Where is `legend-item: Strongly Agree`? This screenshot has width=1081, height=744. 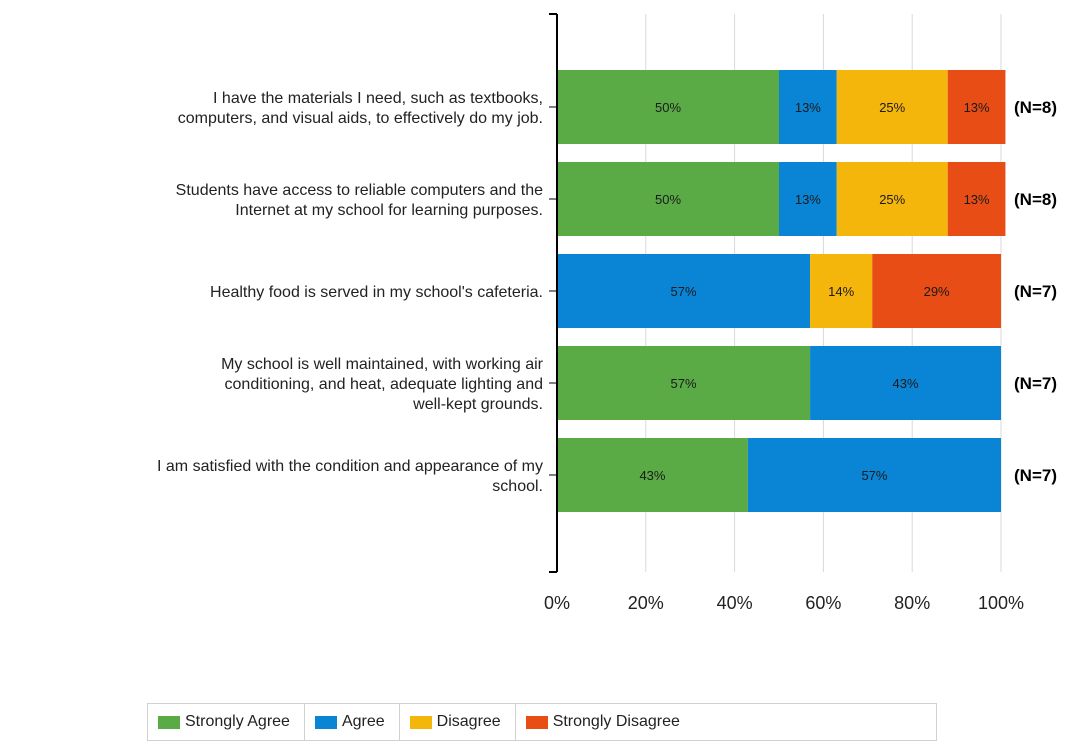 legend-item: Strongly Agree is located at coordinates (226, 722).